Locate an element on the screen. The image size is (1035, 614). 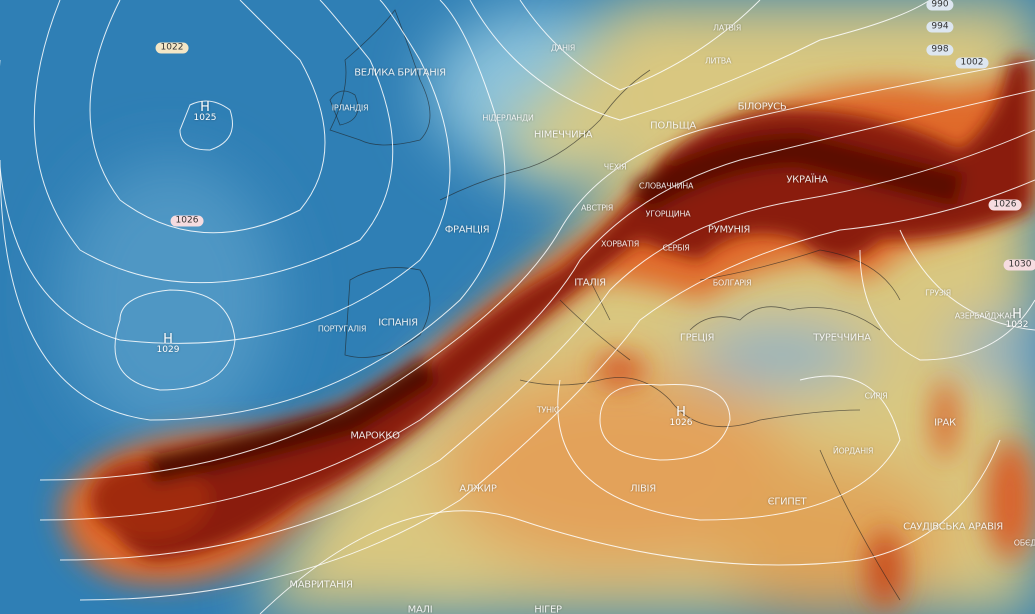
country-label: ІРАК is located at coordinates (945, 423).